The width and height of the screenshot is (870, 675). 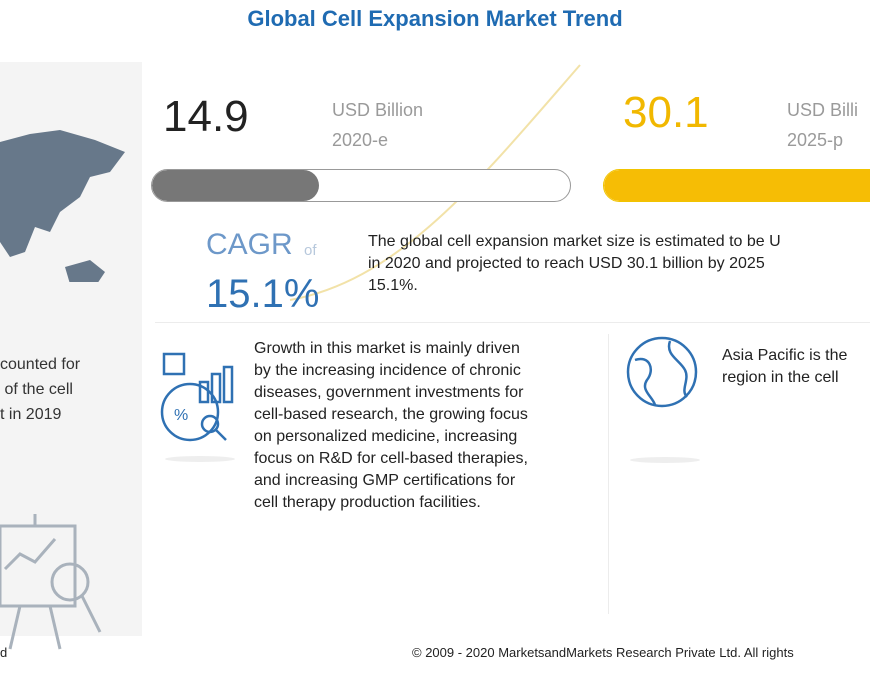 I want to click on progress-bar-2025, so click(x=736, y=185).